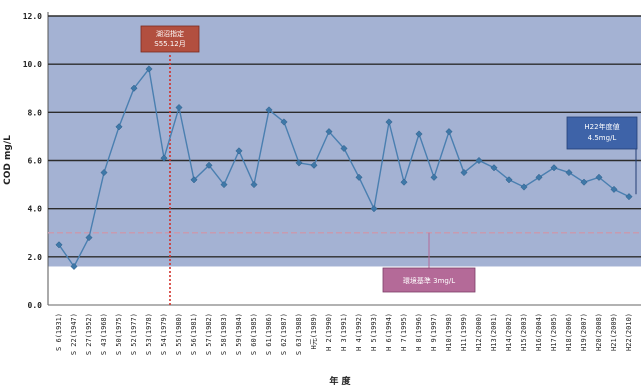 This screenshot has height=388, width=641. Describe the element at coordinates (404, 332) in the screenshot. I see `x-tick-label: H 7(1995)` at that location.